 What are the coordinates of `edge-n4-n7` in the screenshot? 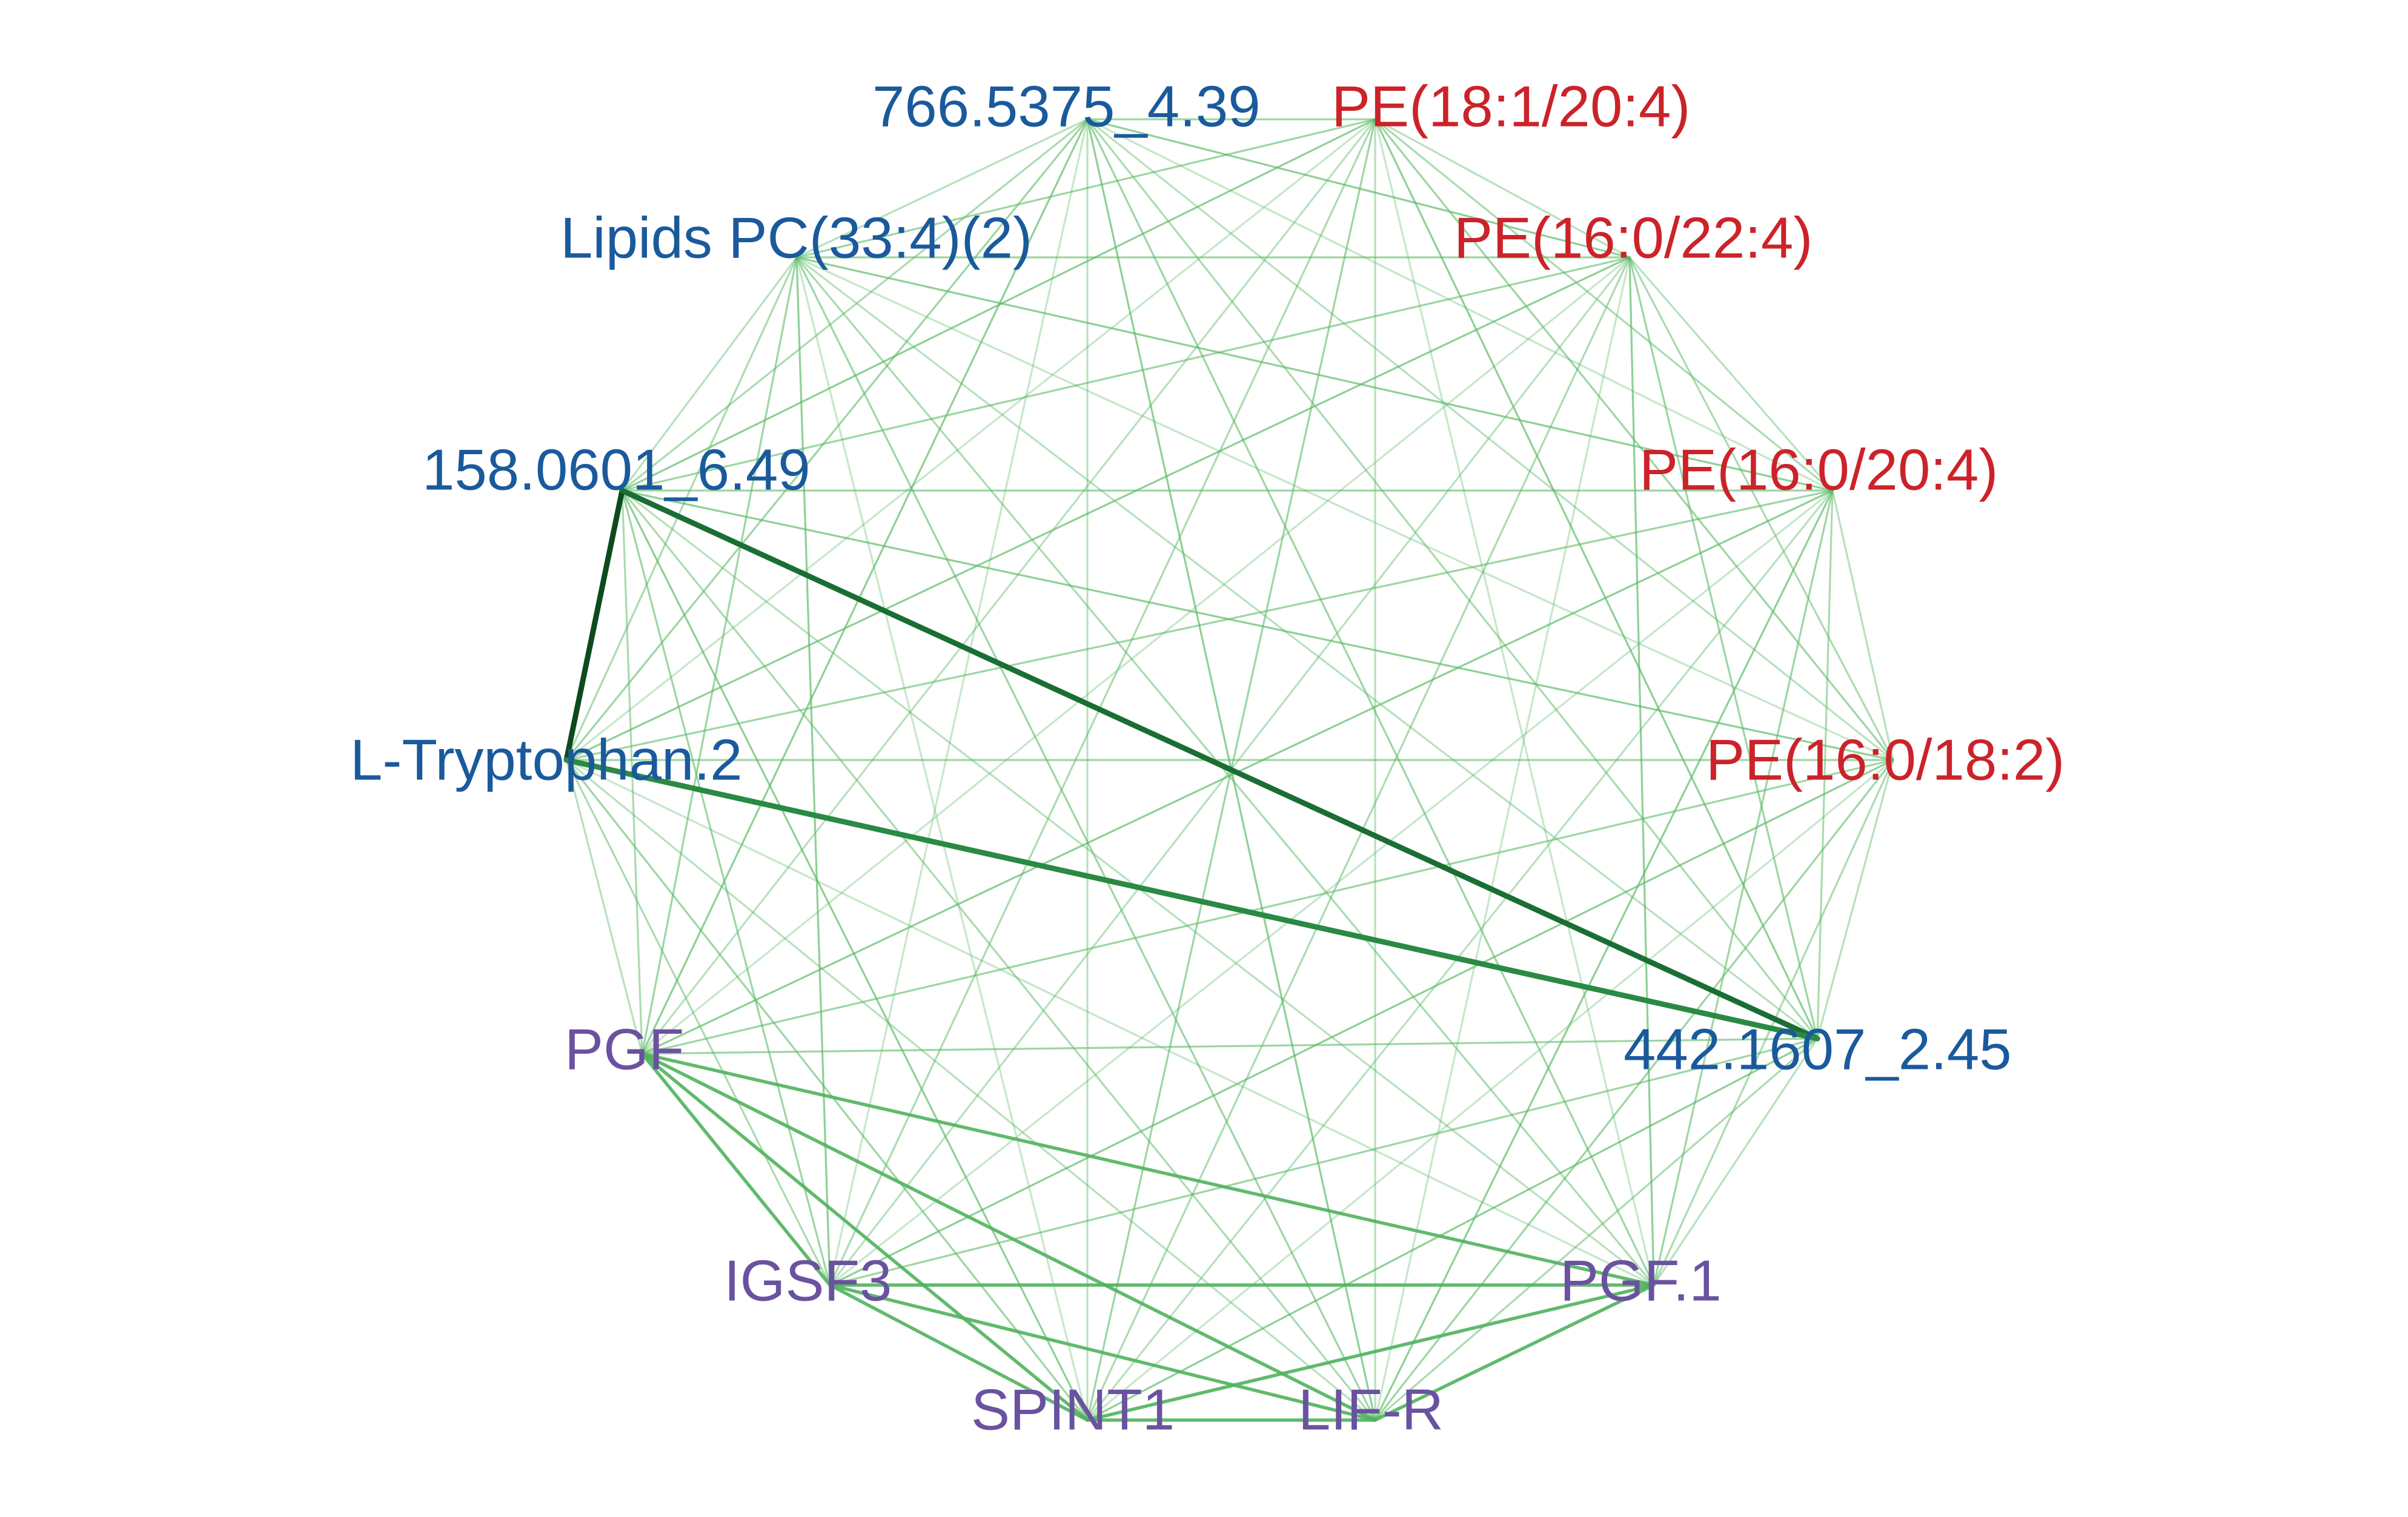 It's located at (1098, 508).